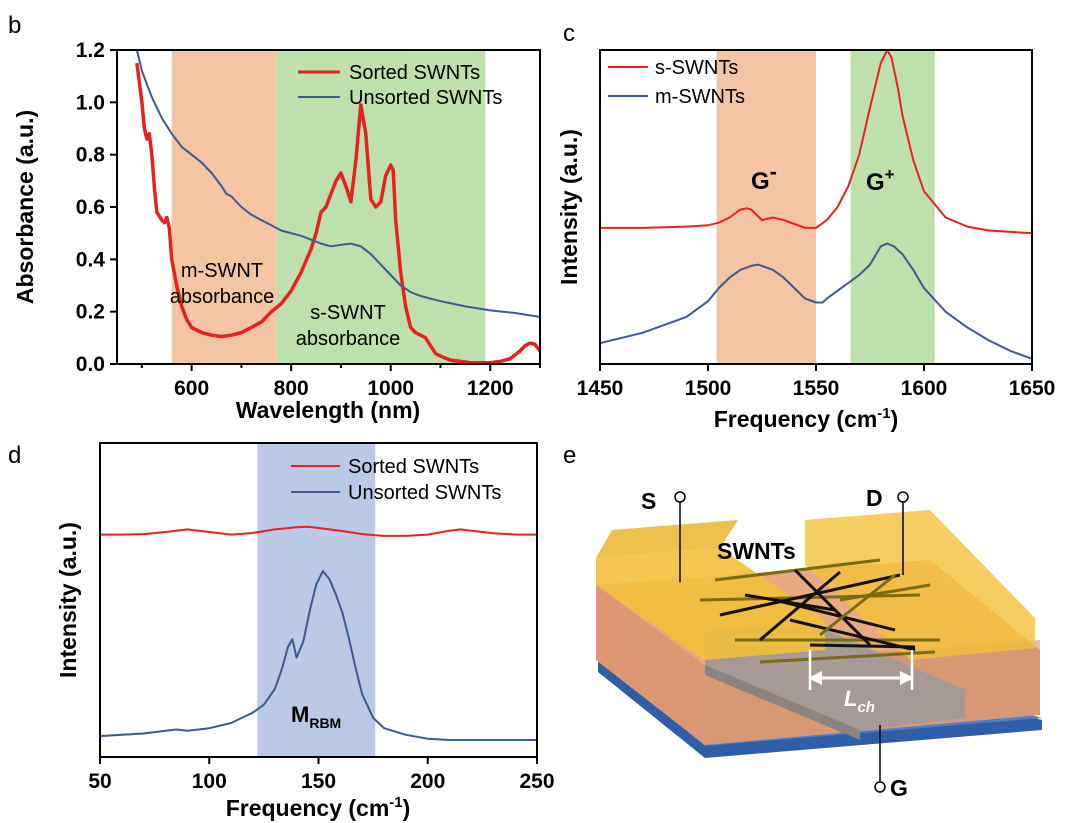  Describe the element at coordinates (222, 271) in the screenshot. I see `panel-b-m-label-line1: m-SWNT` at that location.